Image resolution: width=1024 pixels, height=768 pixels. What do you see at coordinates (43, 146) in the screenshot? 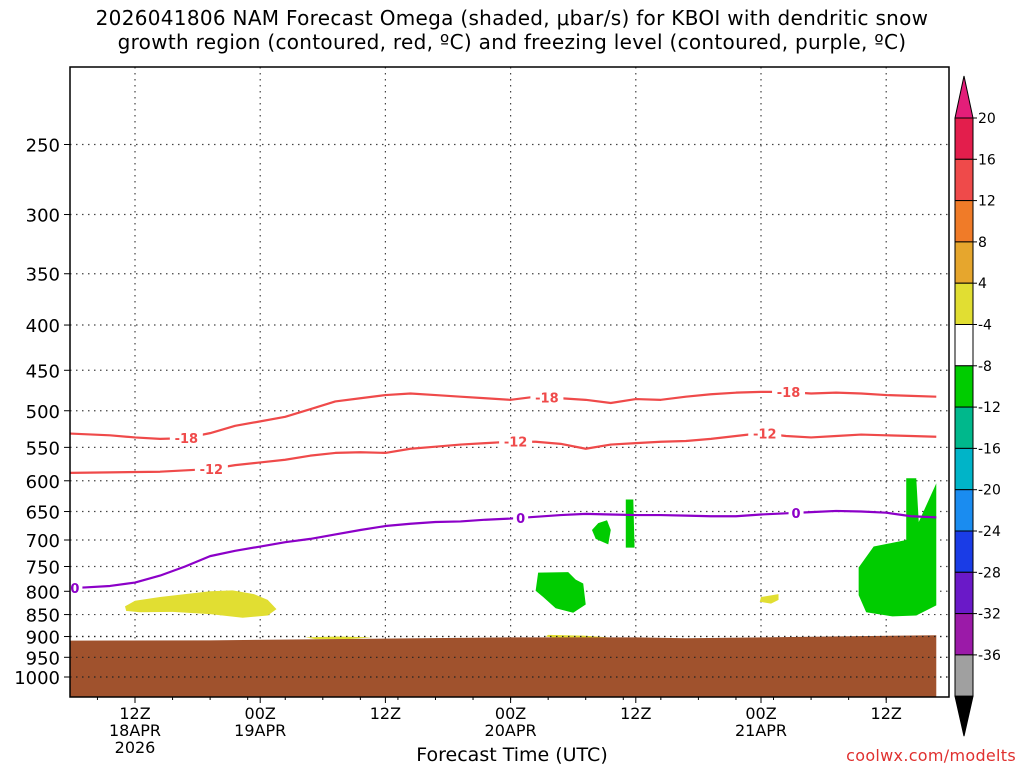
I see `y-tick-label: 250` at bounding box center [43, 146].